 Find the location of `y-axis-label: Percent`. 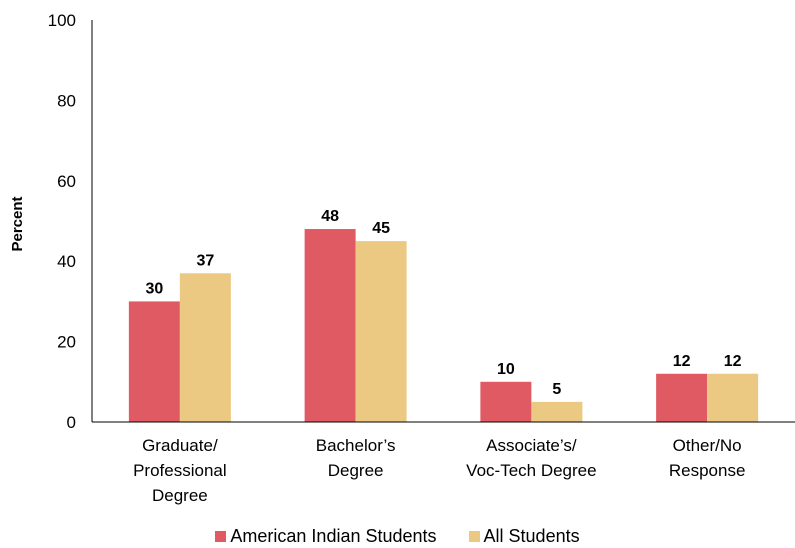

y-axis-label: Percent is located at coordinates (17, 223).